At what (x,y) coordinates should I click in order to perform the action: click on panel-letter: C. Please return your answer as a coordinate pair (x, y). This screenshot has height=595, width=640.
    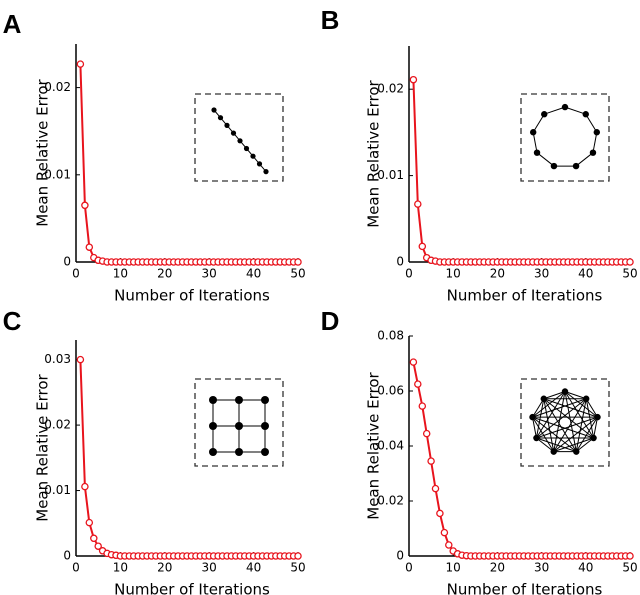
    Looking at the image, I should click on (12, 321).